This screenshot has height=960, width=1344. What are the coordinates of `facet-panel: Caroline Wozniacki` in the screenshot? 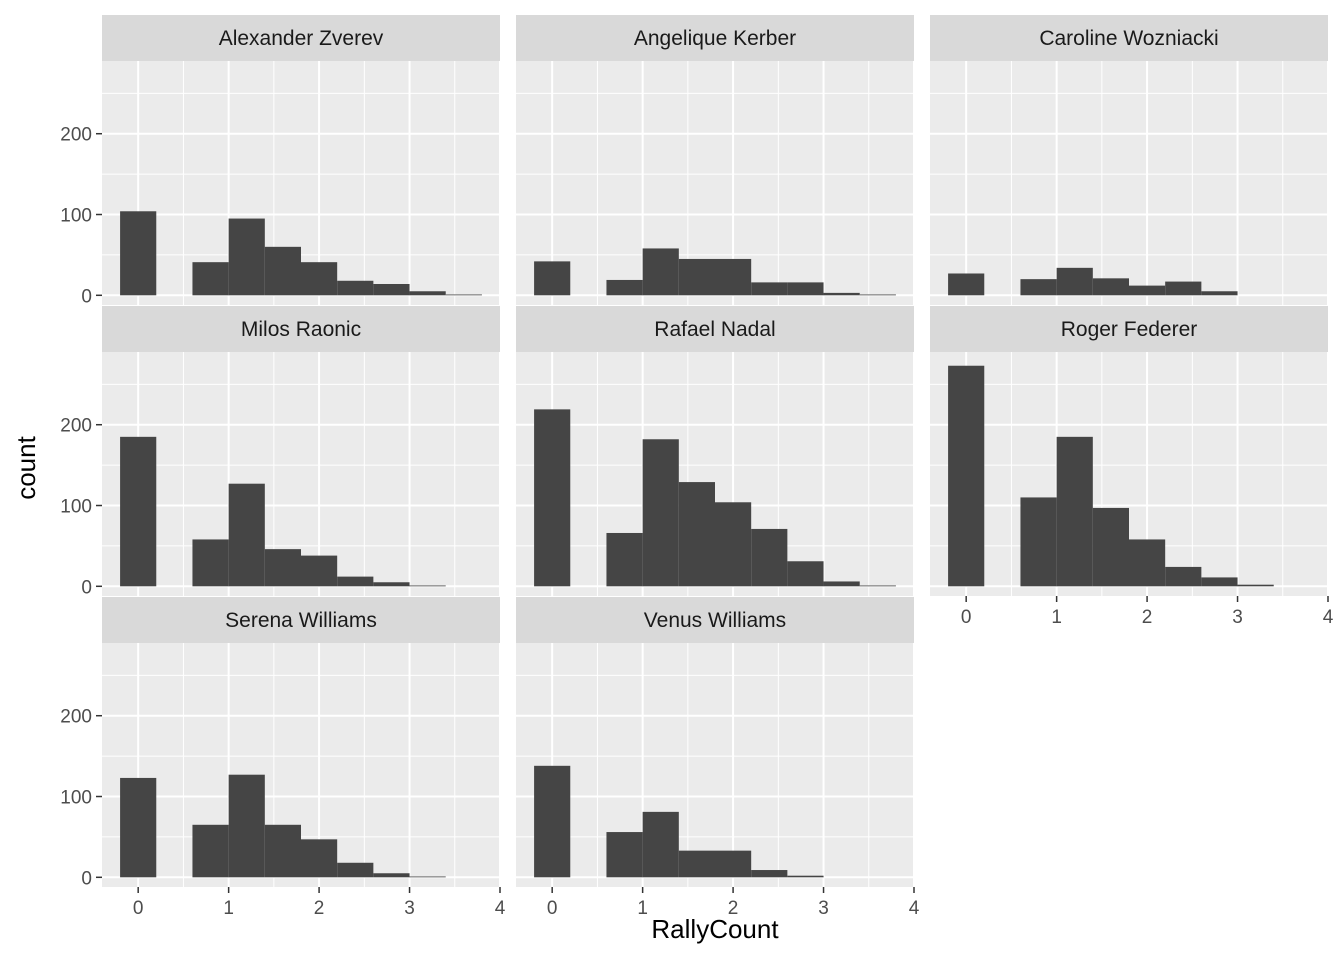 It's located at (1129, 160).